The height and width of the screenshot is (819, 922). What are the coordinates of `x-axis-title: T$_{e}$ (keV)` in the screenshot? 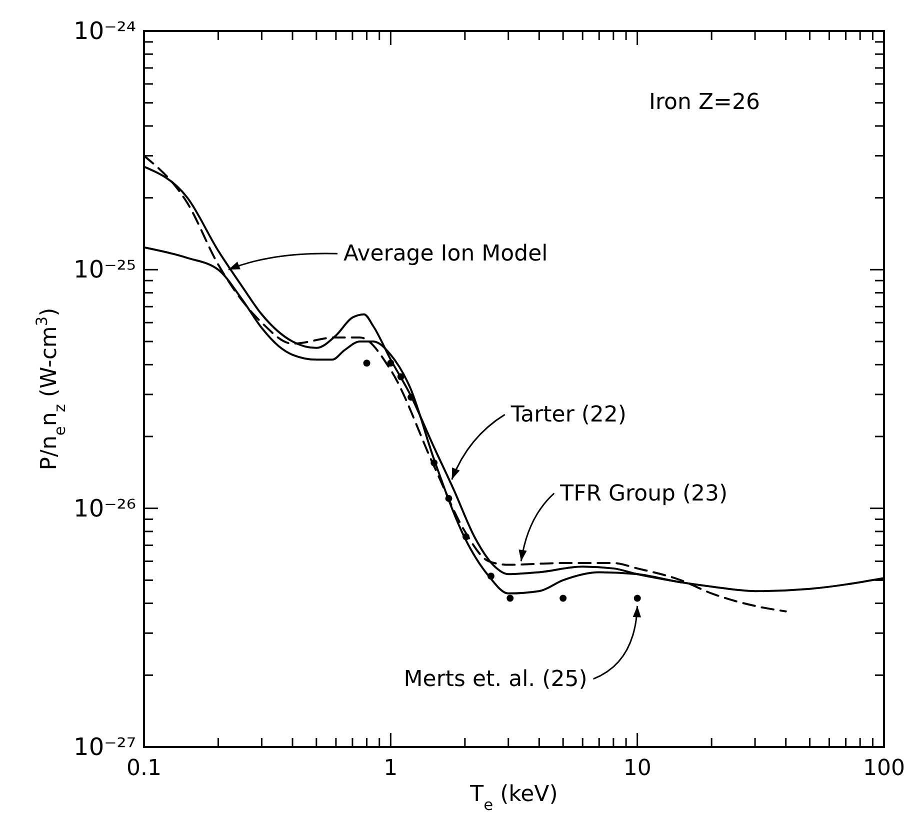 It's located at (513, 798).